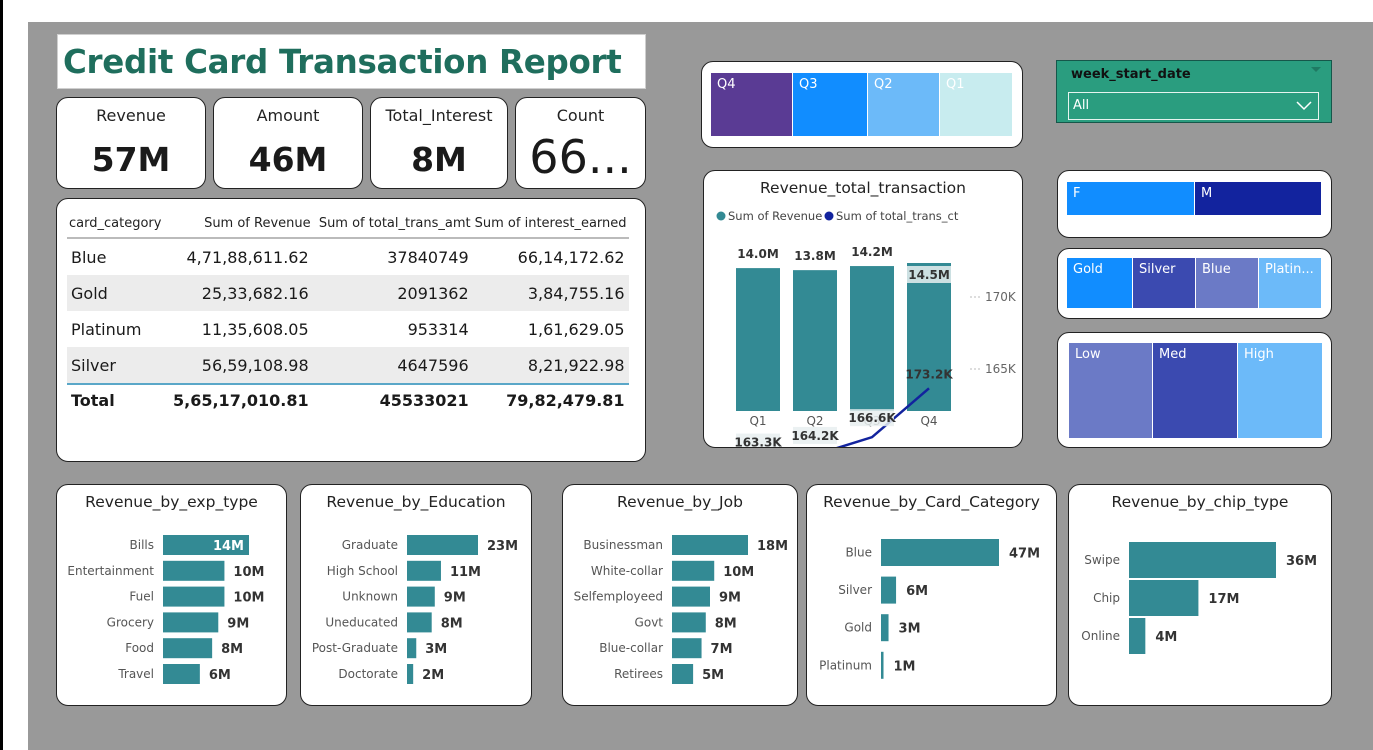 This screenshot has width=1373, height=750. What do you see at coordinates (758, 440) in the screenshot?
I see `data-label-bg` at bounding box center [758, 440].